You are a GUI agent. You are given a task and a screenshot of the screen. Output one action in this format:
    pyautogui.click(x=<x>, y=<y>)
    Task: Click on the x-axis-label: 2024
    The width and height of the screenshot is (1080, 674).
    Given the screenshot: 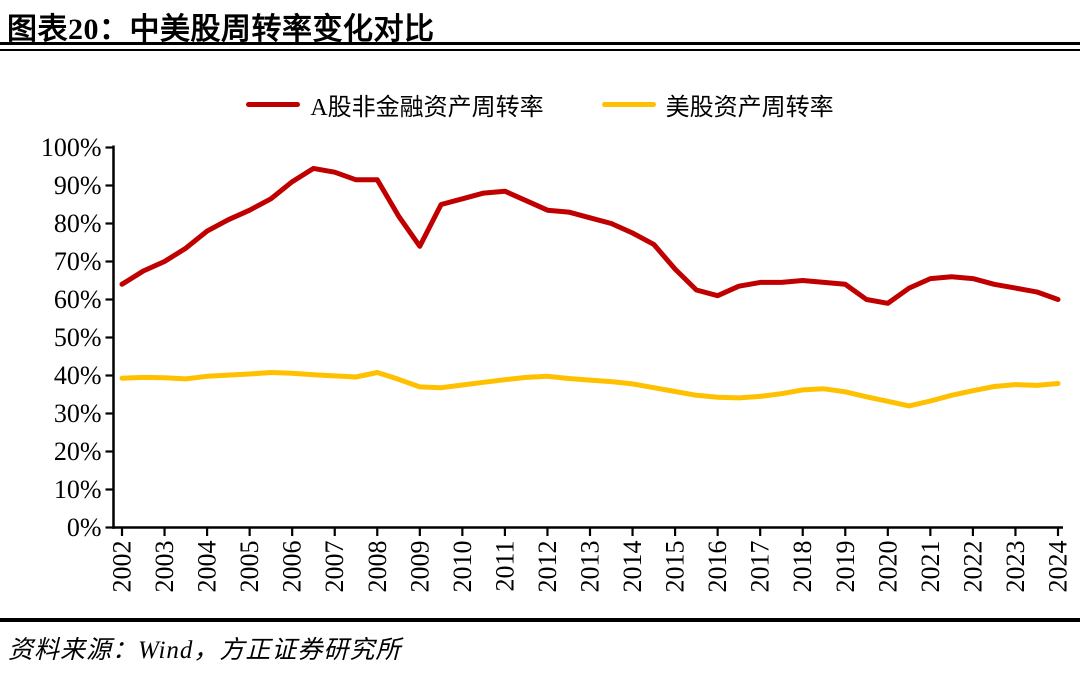 What is the action you would take?
    pyautogui.click(x=1058, y=567)
    